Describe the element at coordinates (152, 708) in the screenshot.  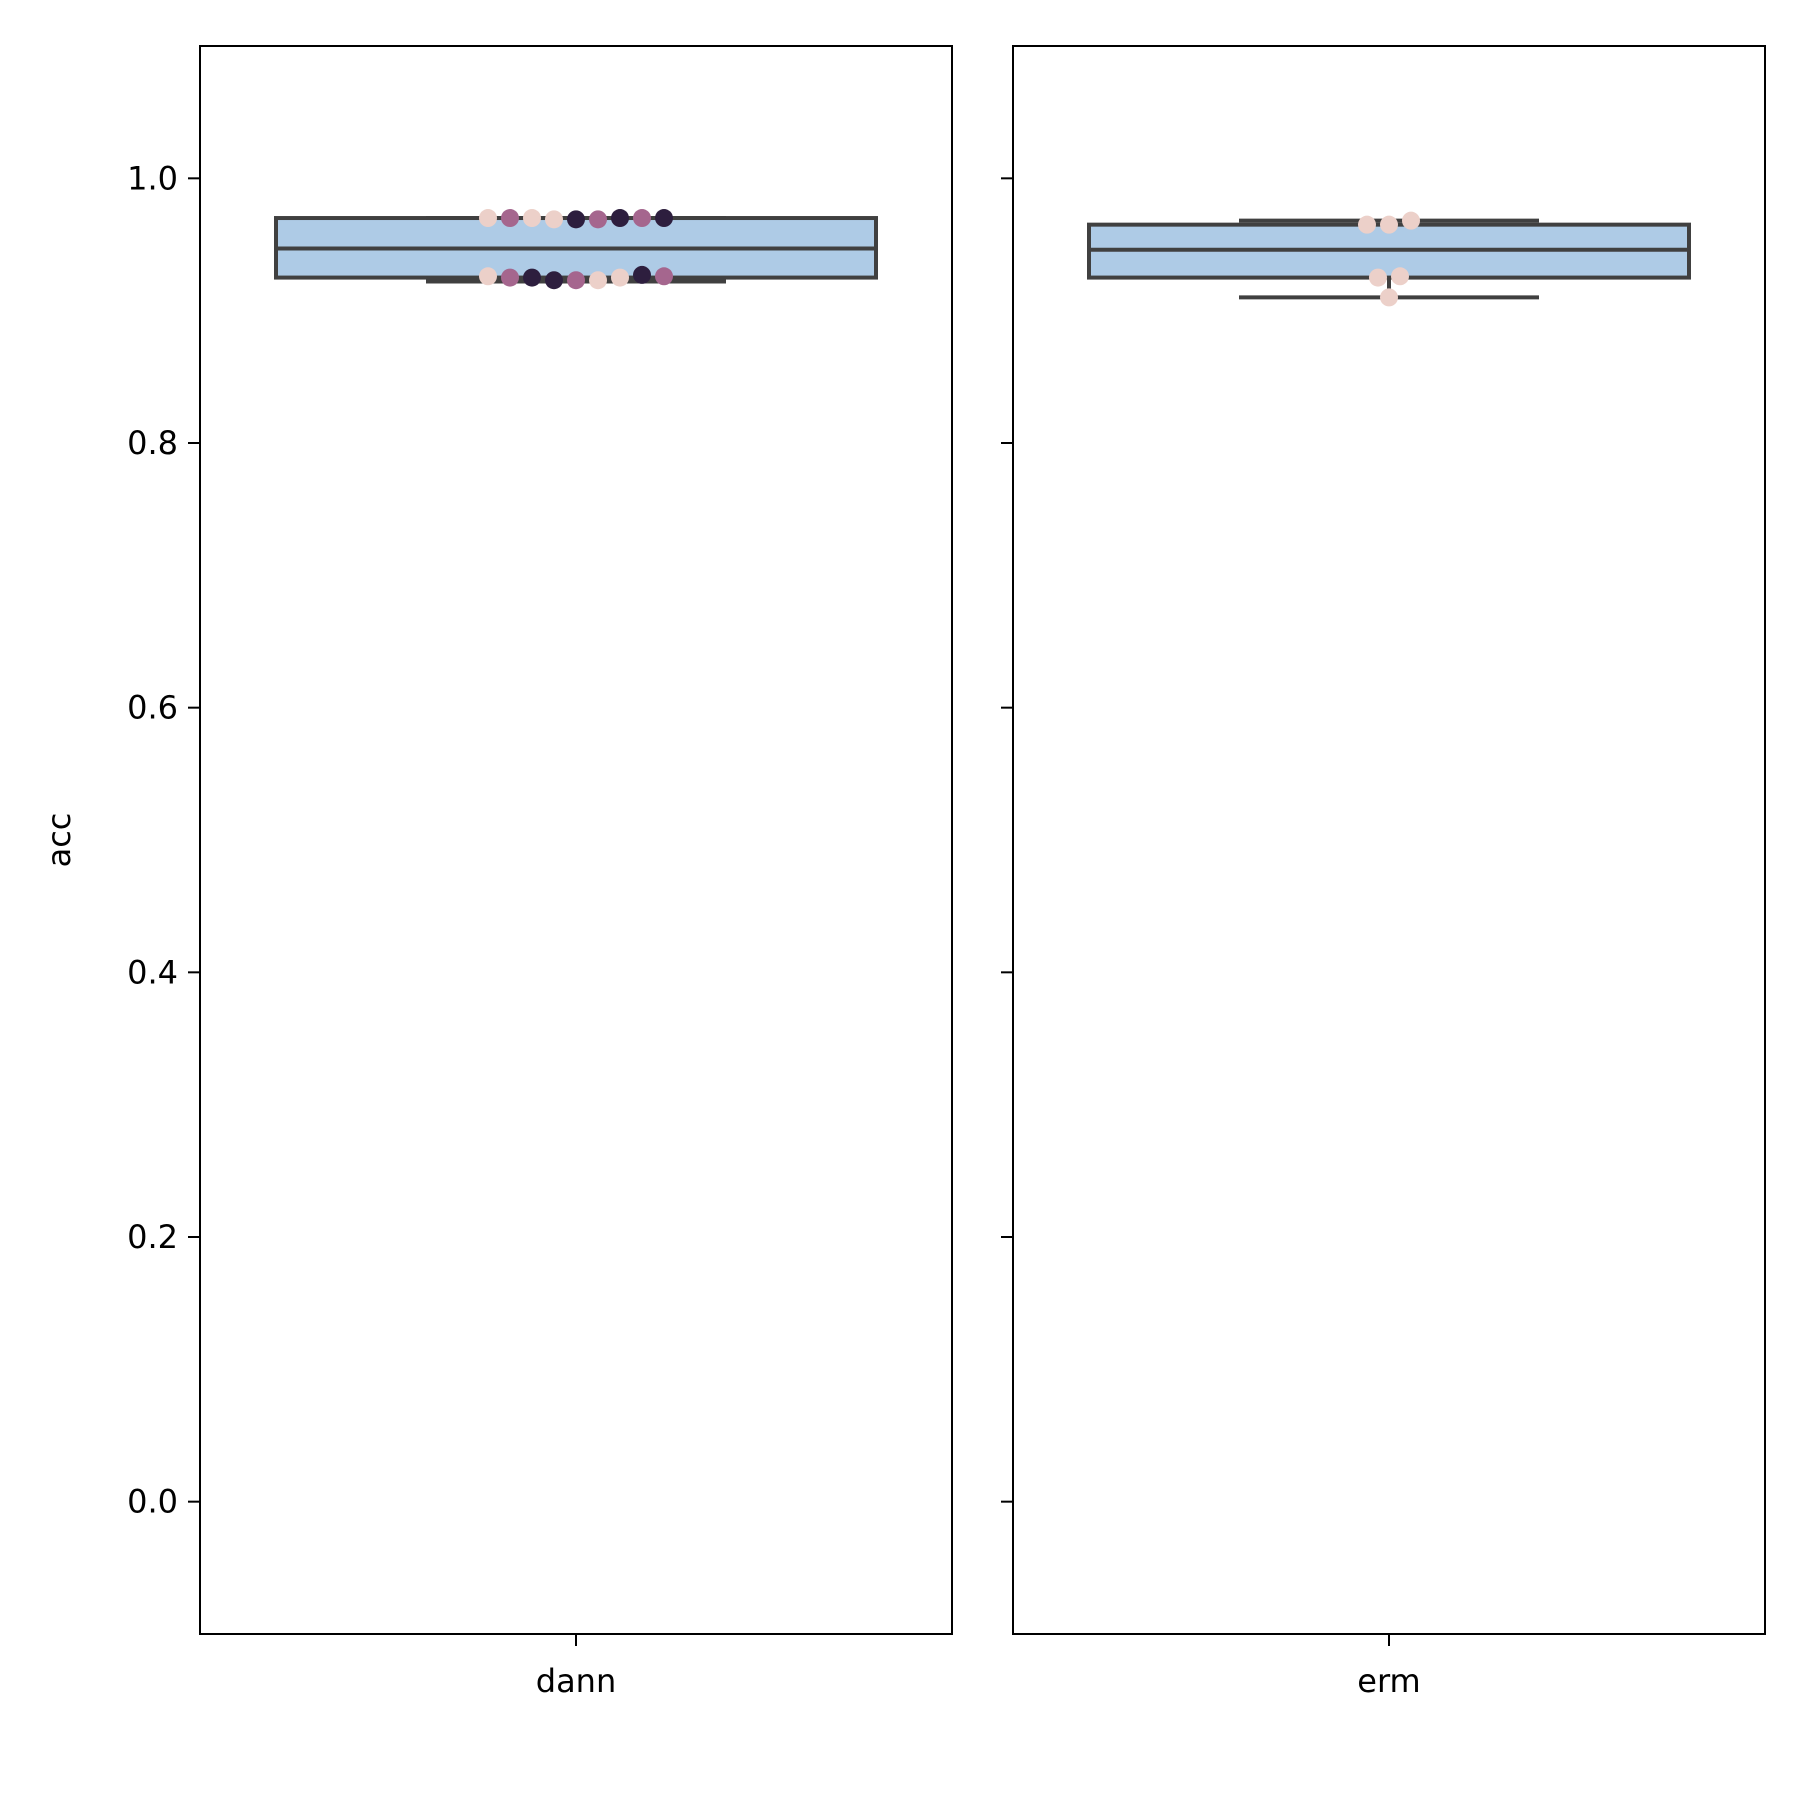
I see `y-tick-label: 0.6` at that location.